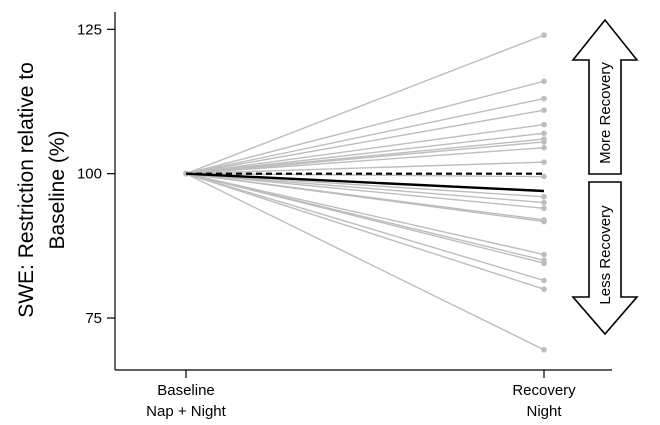 This screenshot has height=425, width=660. What do you see at coordinates (544, 411) in the screenshot?
I see `x-tick-label: Night` at bounding box center [544, 411].